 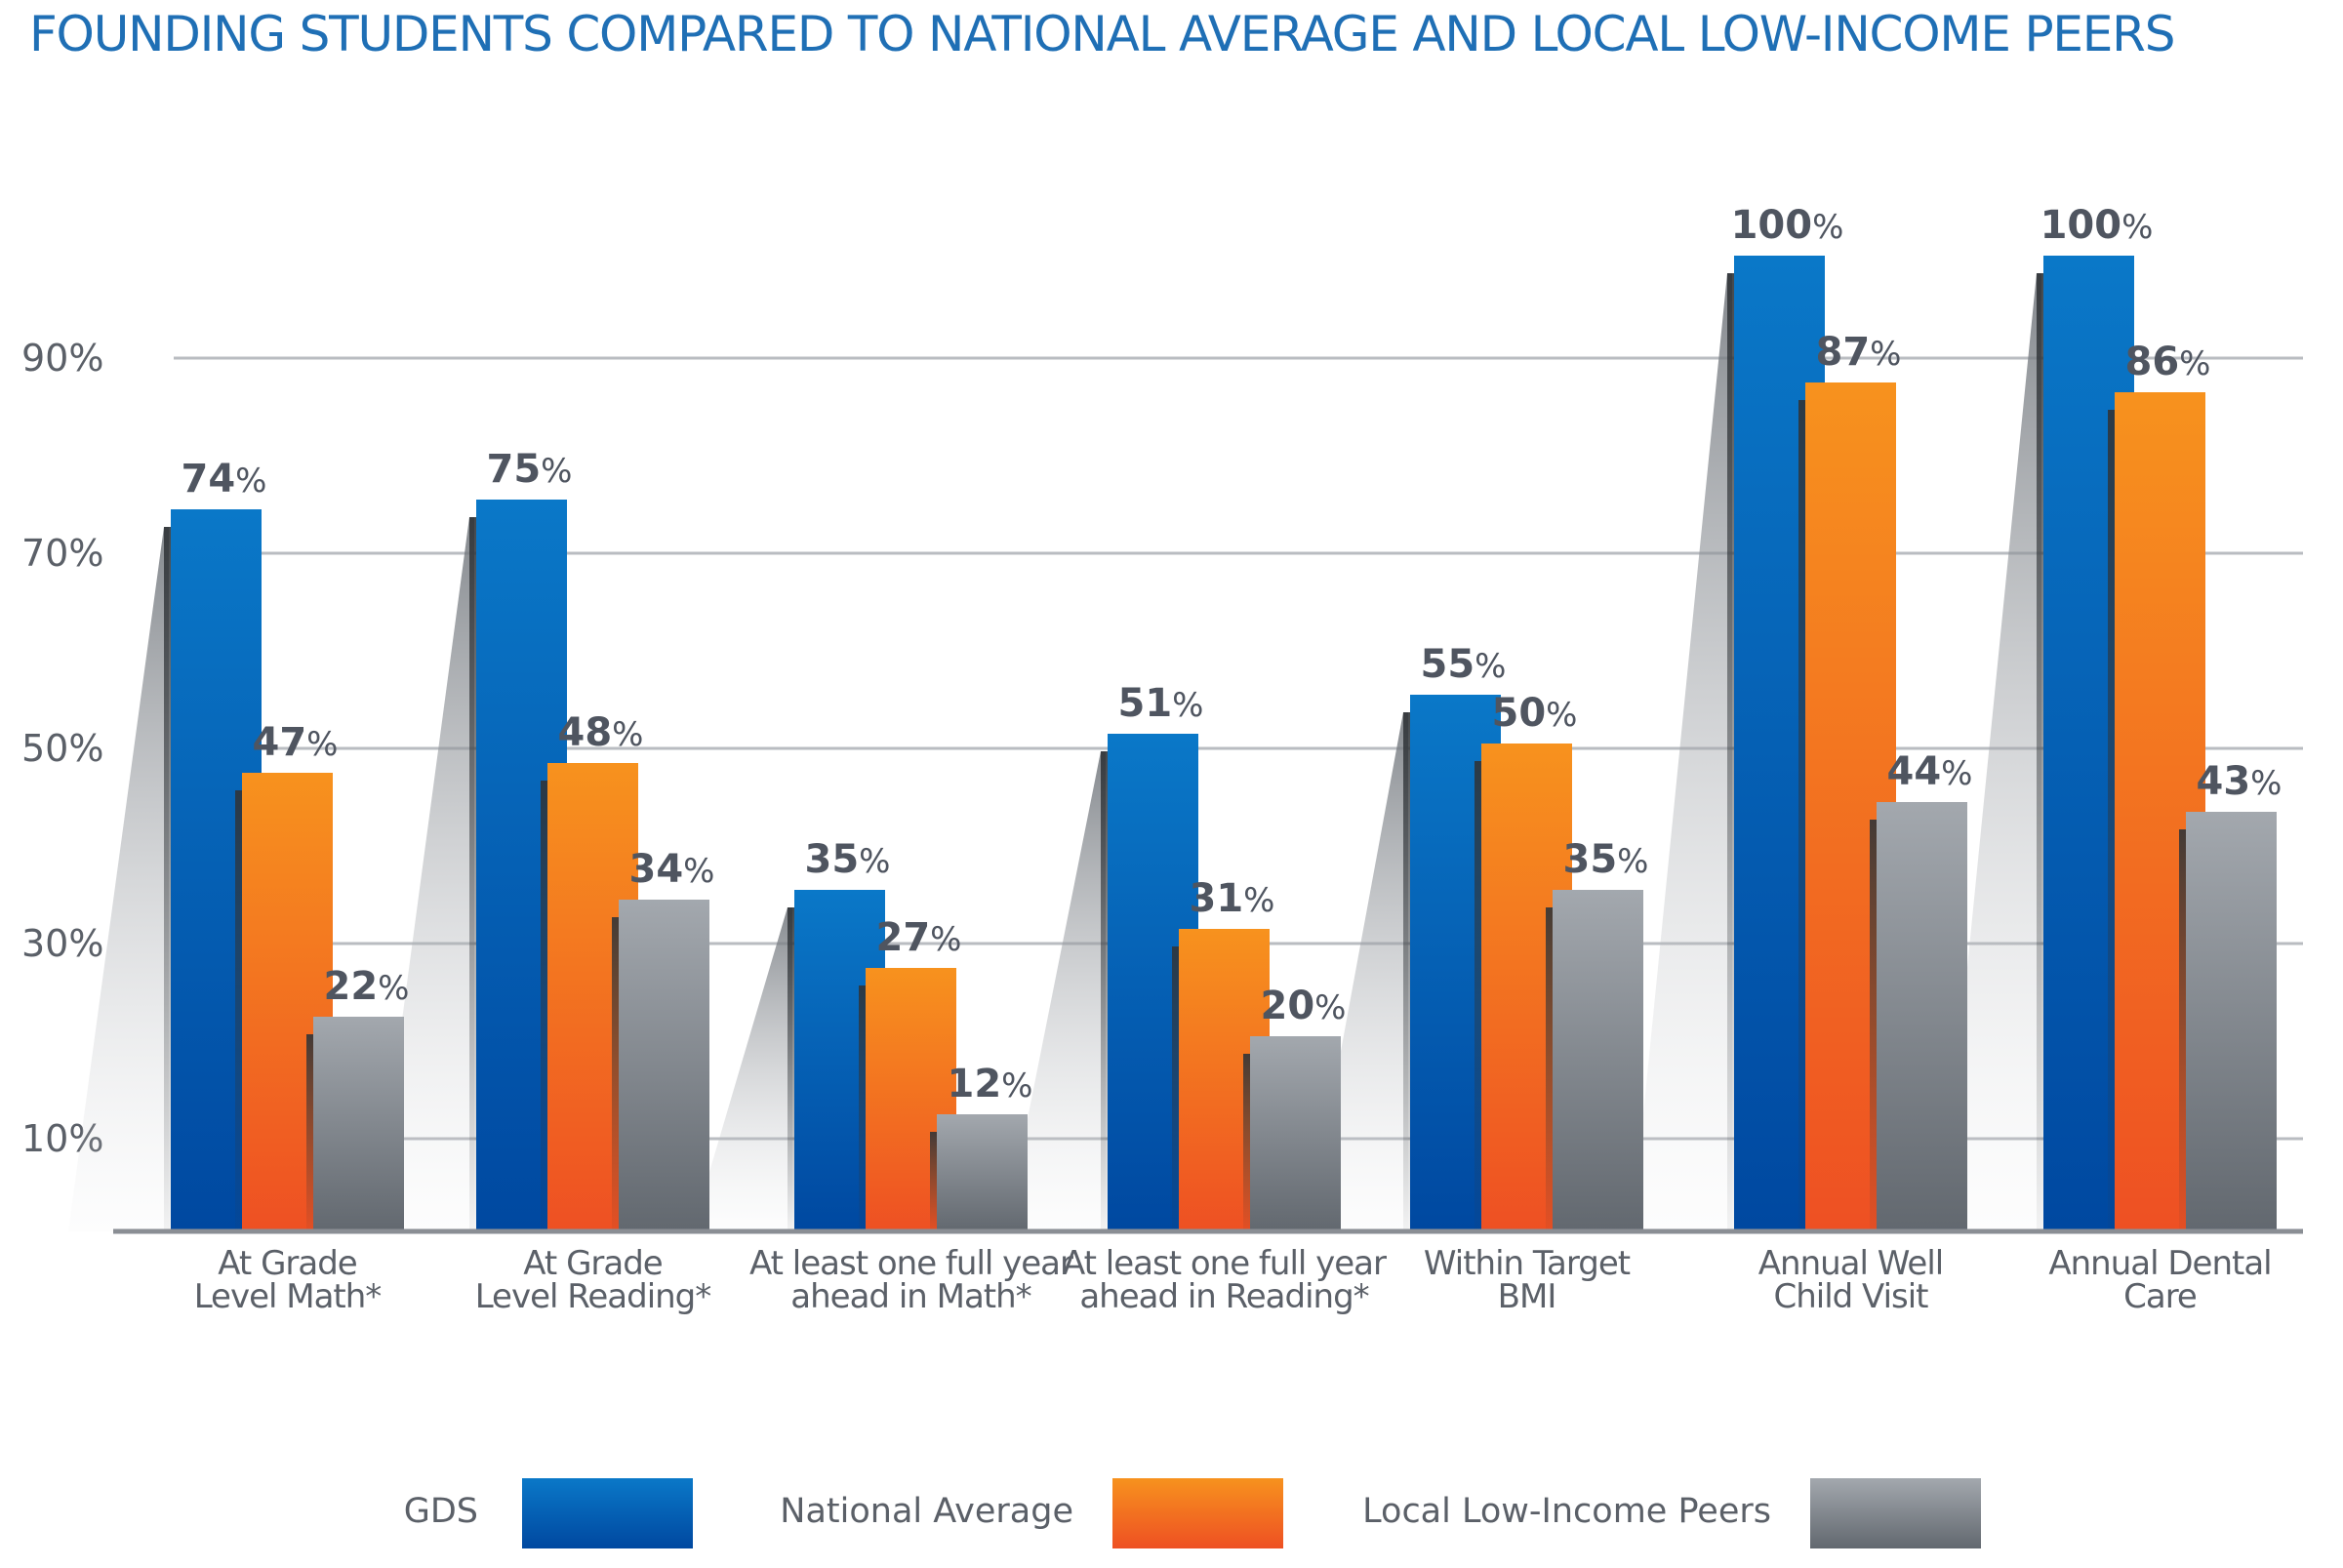 What do you see at coordinates (1859, 352) in the screenshot?
I see `data-label: 87%` at bounding box center [1859, 352].